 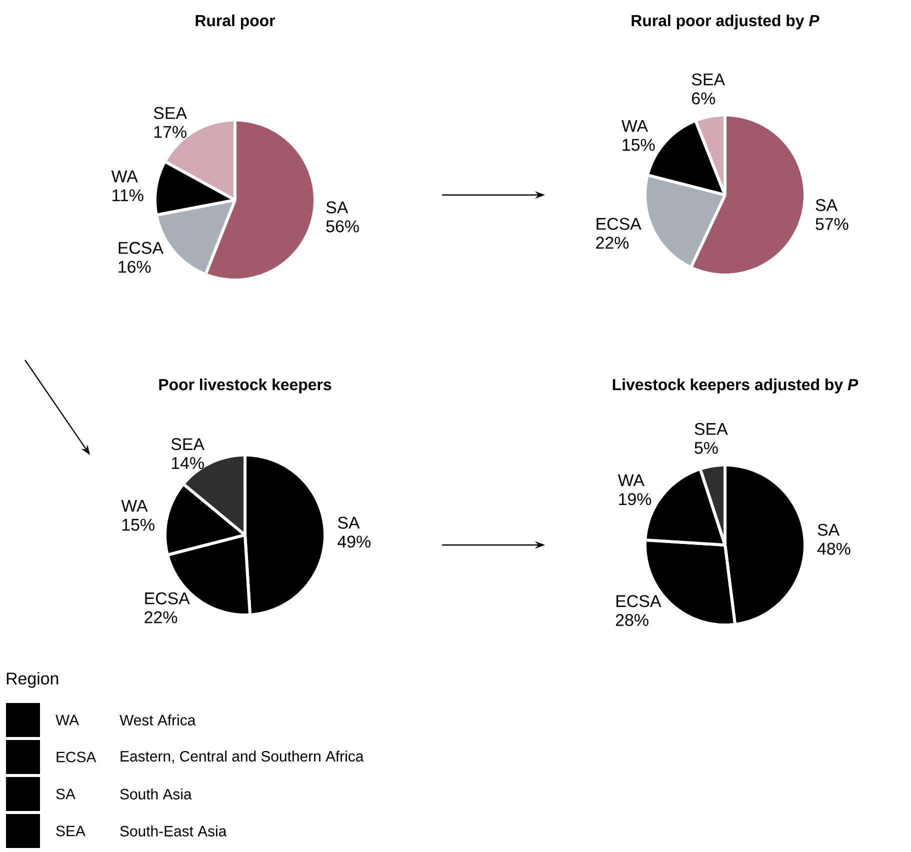 I want to click on data-label: 11%, so click(x=128, y=195).